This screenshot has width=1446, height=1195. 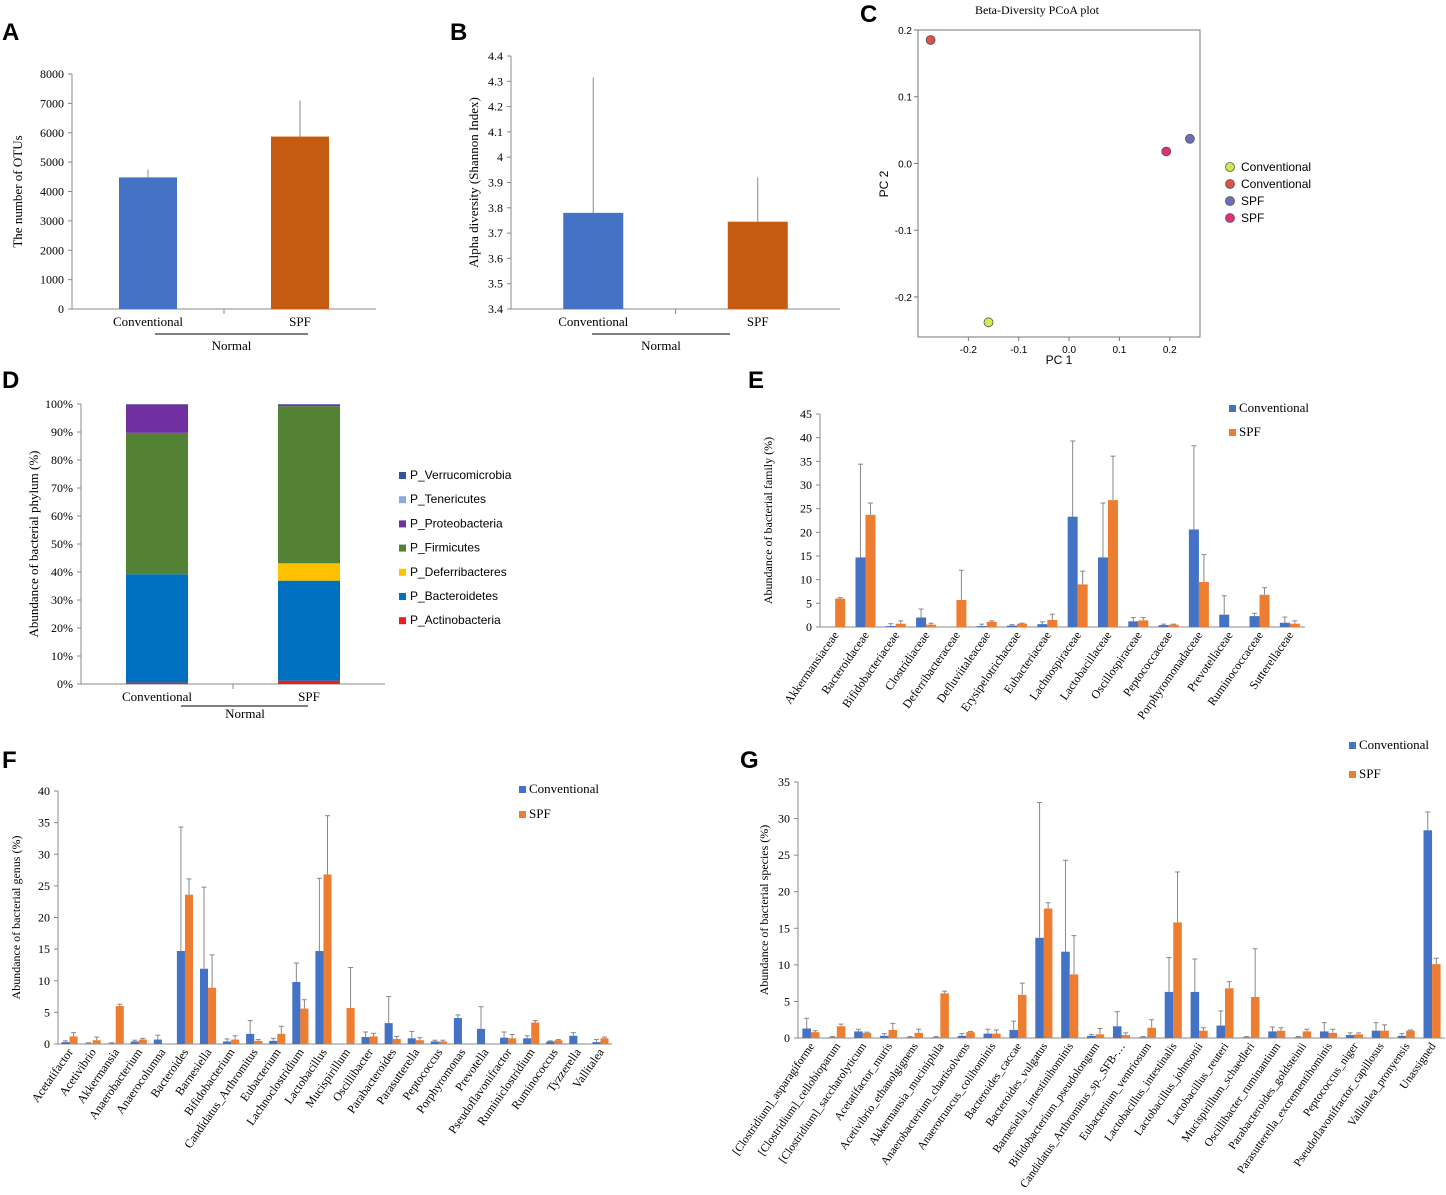 What do you see at coordinates (309, 572) in the screenshot?
I see `stack-segment-p_deferribacteres` at bounding box center [309, 572].